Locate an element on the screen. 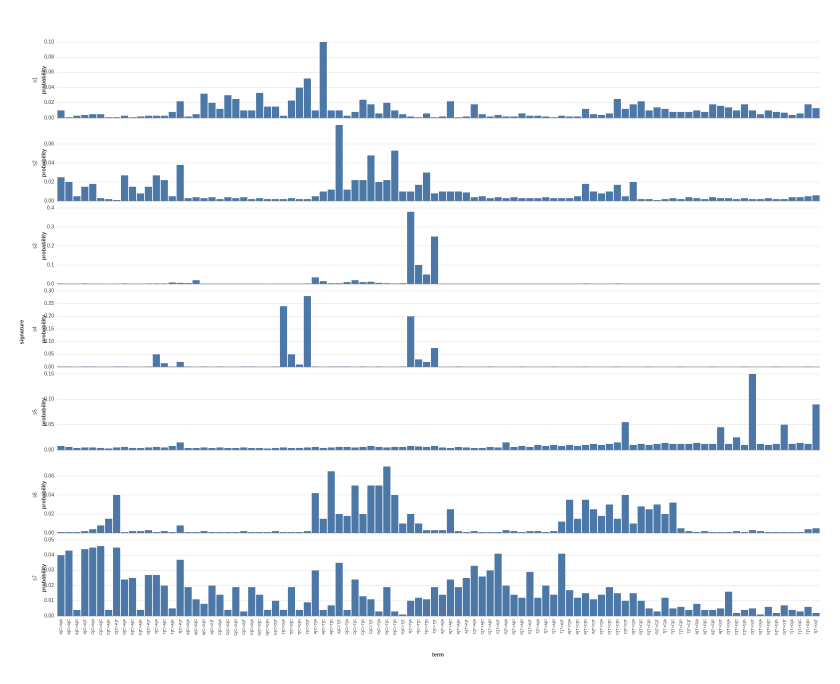 This screenshot has width=840, height=684. x-tick-label: G[C>T]A is located at coordinates (378, 627).